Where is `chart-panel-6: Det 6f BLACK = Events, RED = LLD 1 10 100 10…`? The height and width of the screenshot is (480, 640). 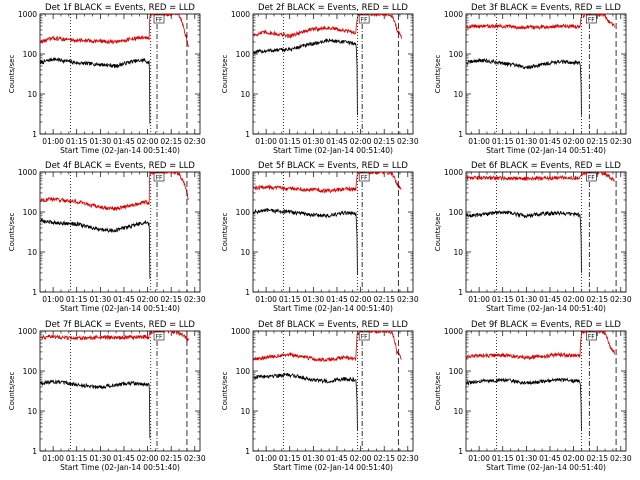 chart-panel-6: Det 6f BLACK = Events, RED = LLD 1 10 100 10… is located at coordinates (533, 237).